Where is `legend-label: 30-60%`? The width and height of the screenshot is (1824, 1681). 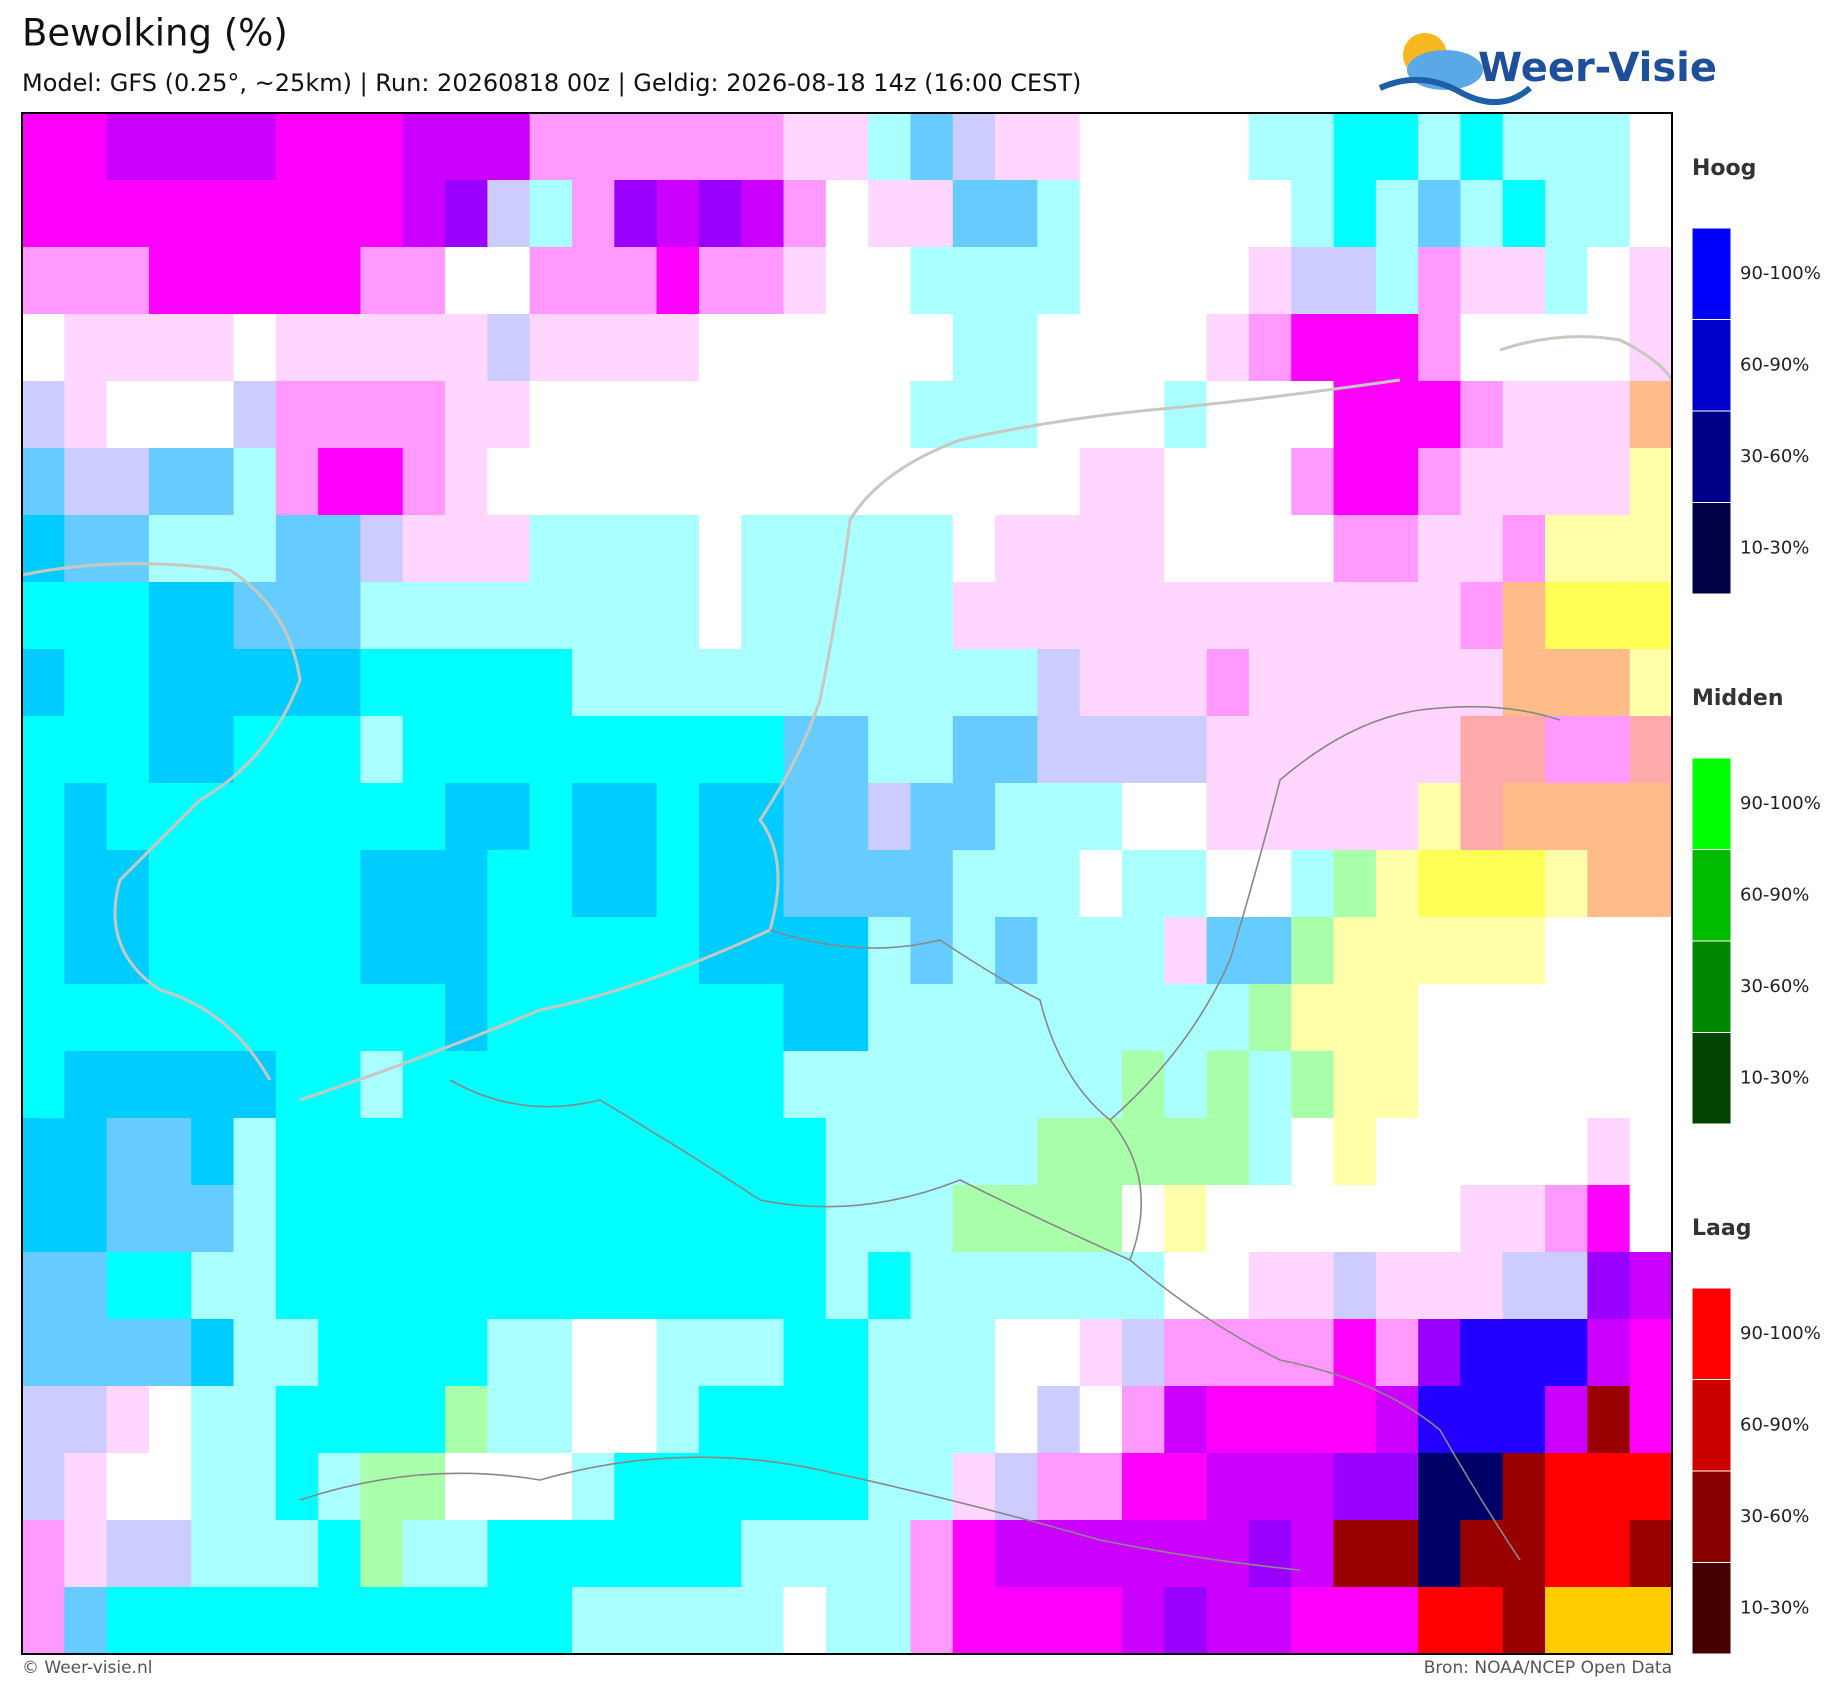 legend-label: 30-60% is located at coordinates (1774, 986).